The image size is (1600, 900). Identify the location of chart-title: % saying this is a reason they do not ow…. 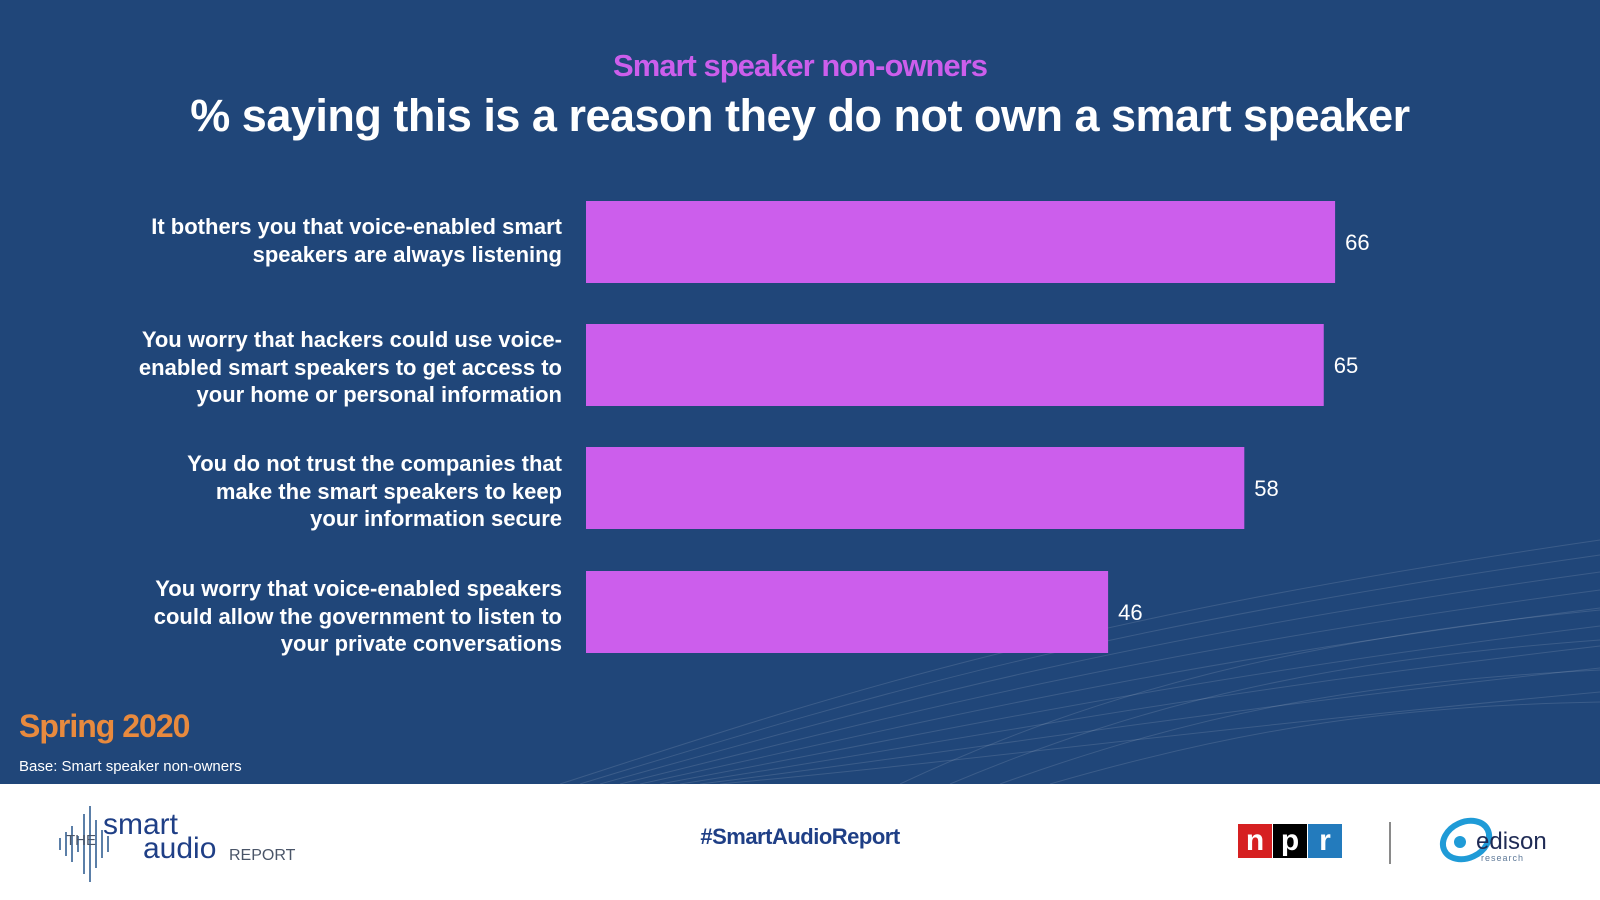
(800, 115).